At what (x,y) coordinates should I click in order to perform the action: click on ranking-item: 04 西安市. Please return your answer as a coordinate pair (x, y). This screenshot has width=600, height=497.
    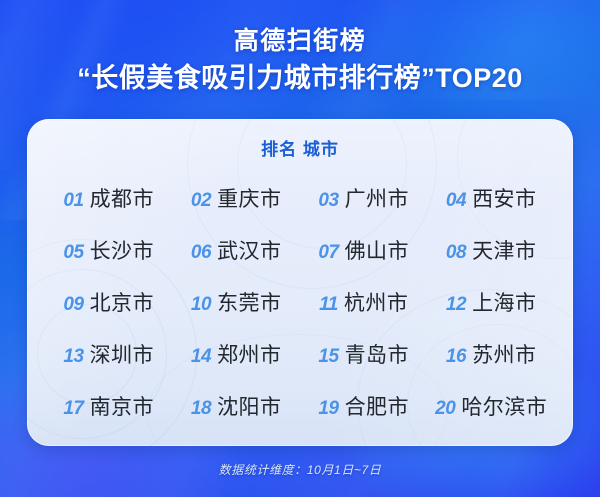
    Looking at the image, I should click on (492, 198).